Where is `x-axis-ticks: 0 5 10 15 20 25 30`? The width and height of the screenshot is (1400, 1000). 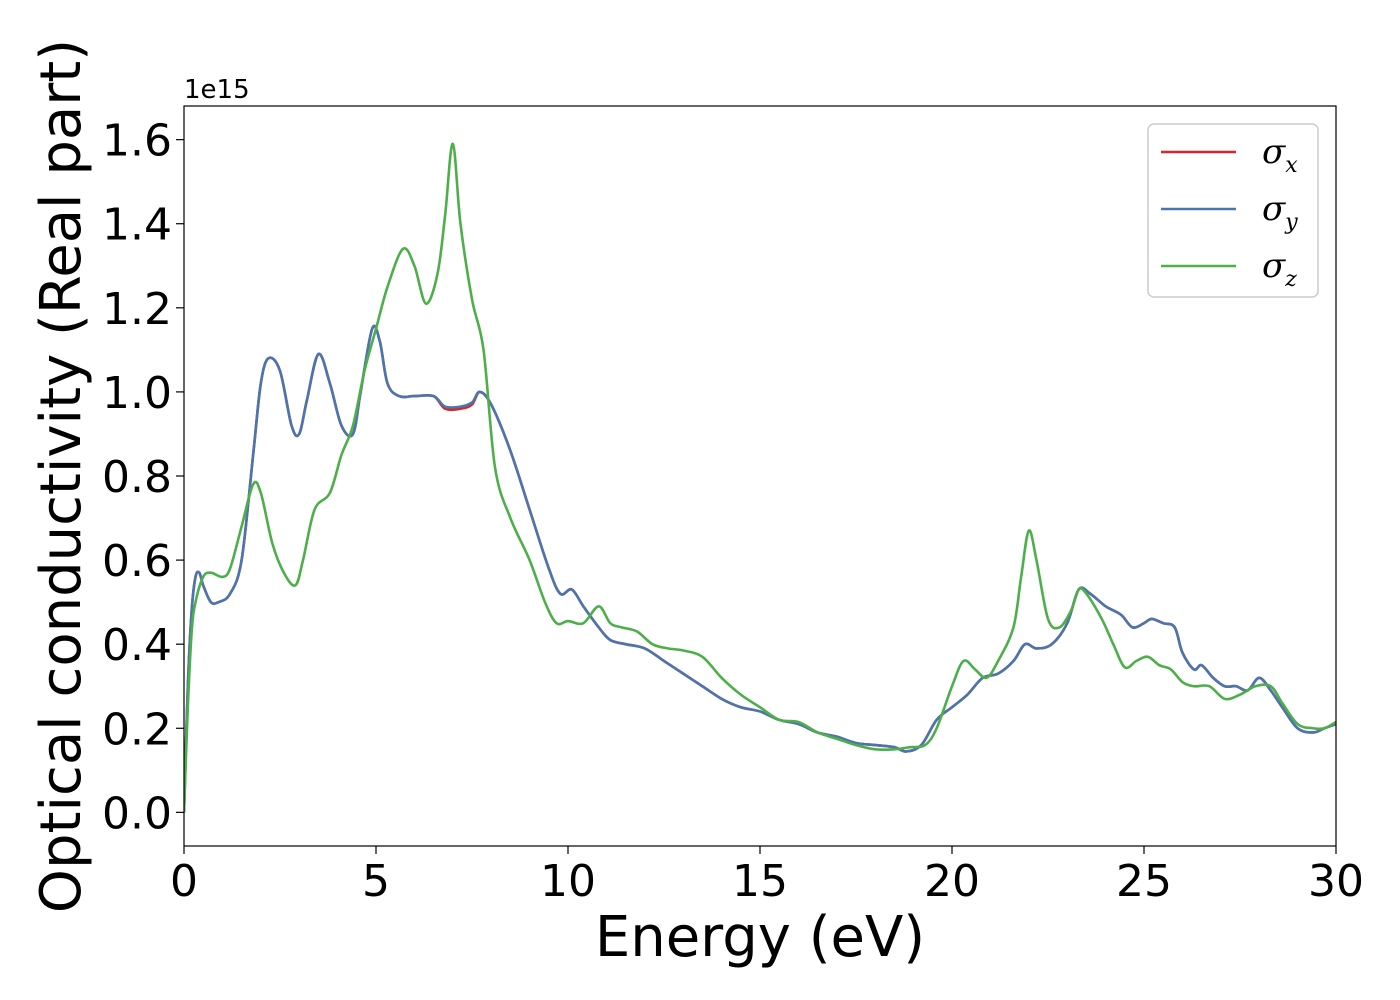
x-axis-ticks: 0 5 10 15 20 25 30 is located at coordinates (767, 876).